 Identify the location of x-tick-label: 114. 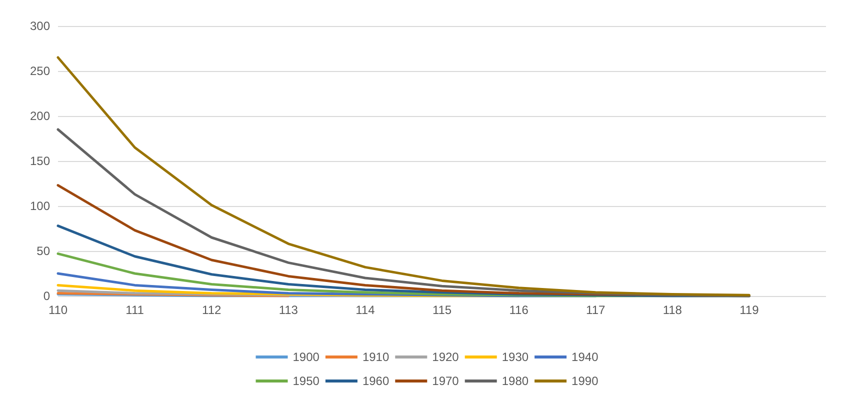
(366, 310).